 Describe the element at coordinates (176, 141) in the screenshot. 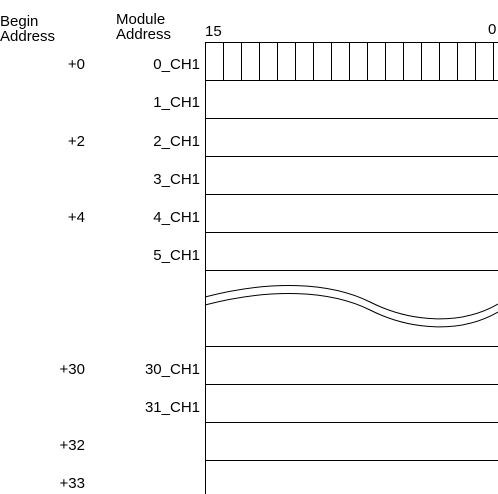

I see `module-address-2: 2_CH1` at that location.